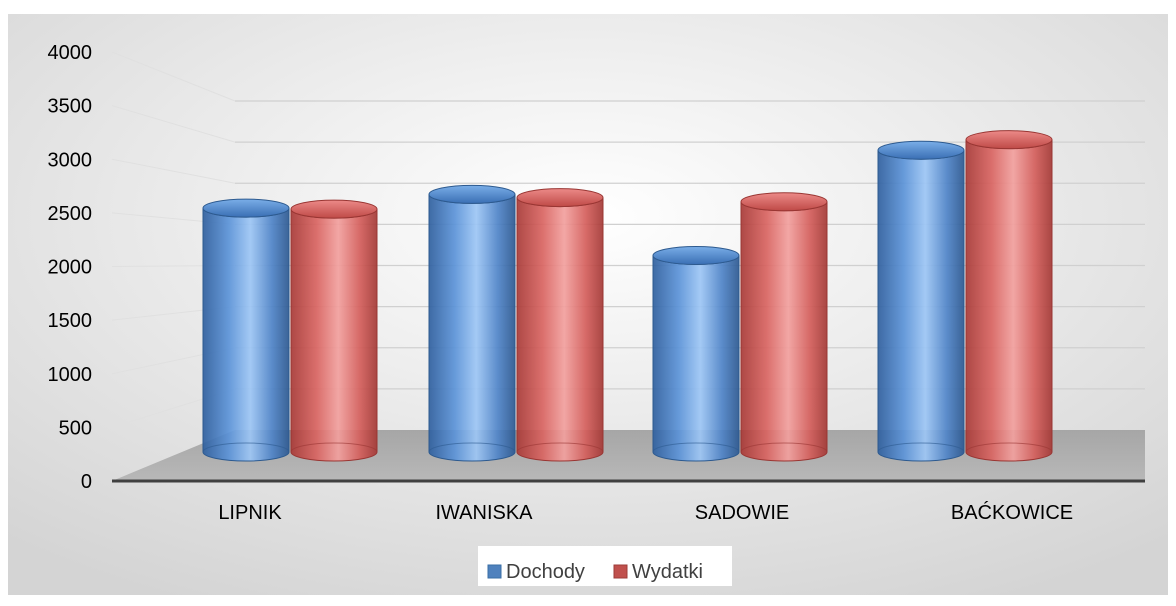 This screenshot has height=606, width=1176. I want to click on bar-wydatki-sadowie, so click(784, 327).